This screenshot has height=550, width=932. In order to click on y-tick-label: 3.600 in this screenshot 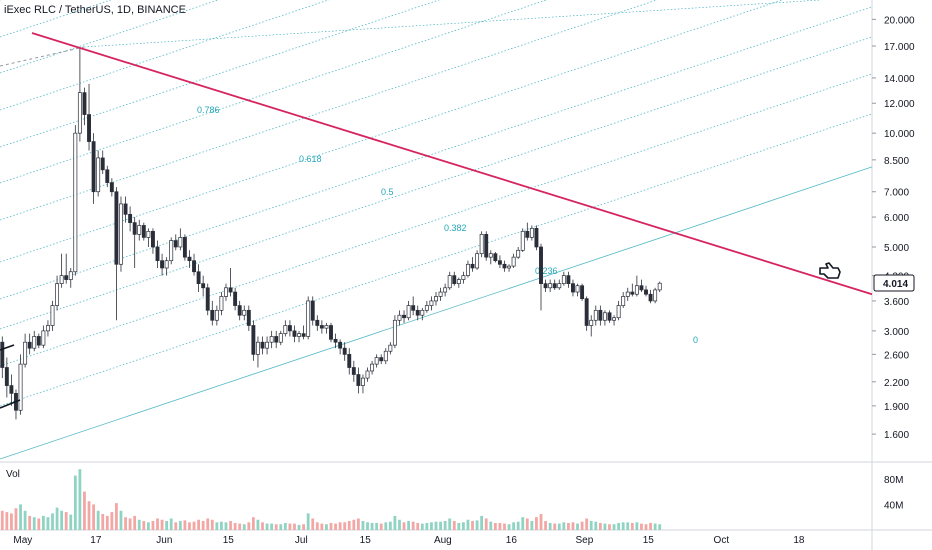, I will do `click(896, 302)`.